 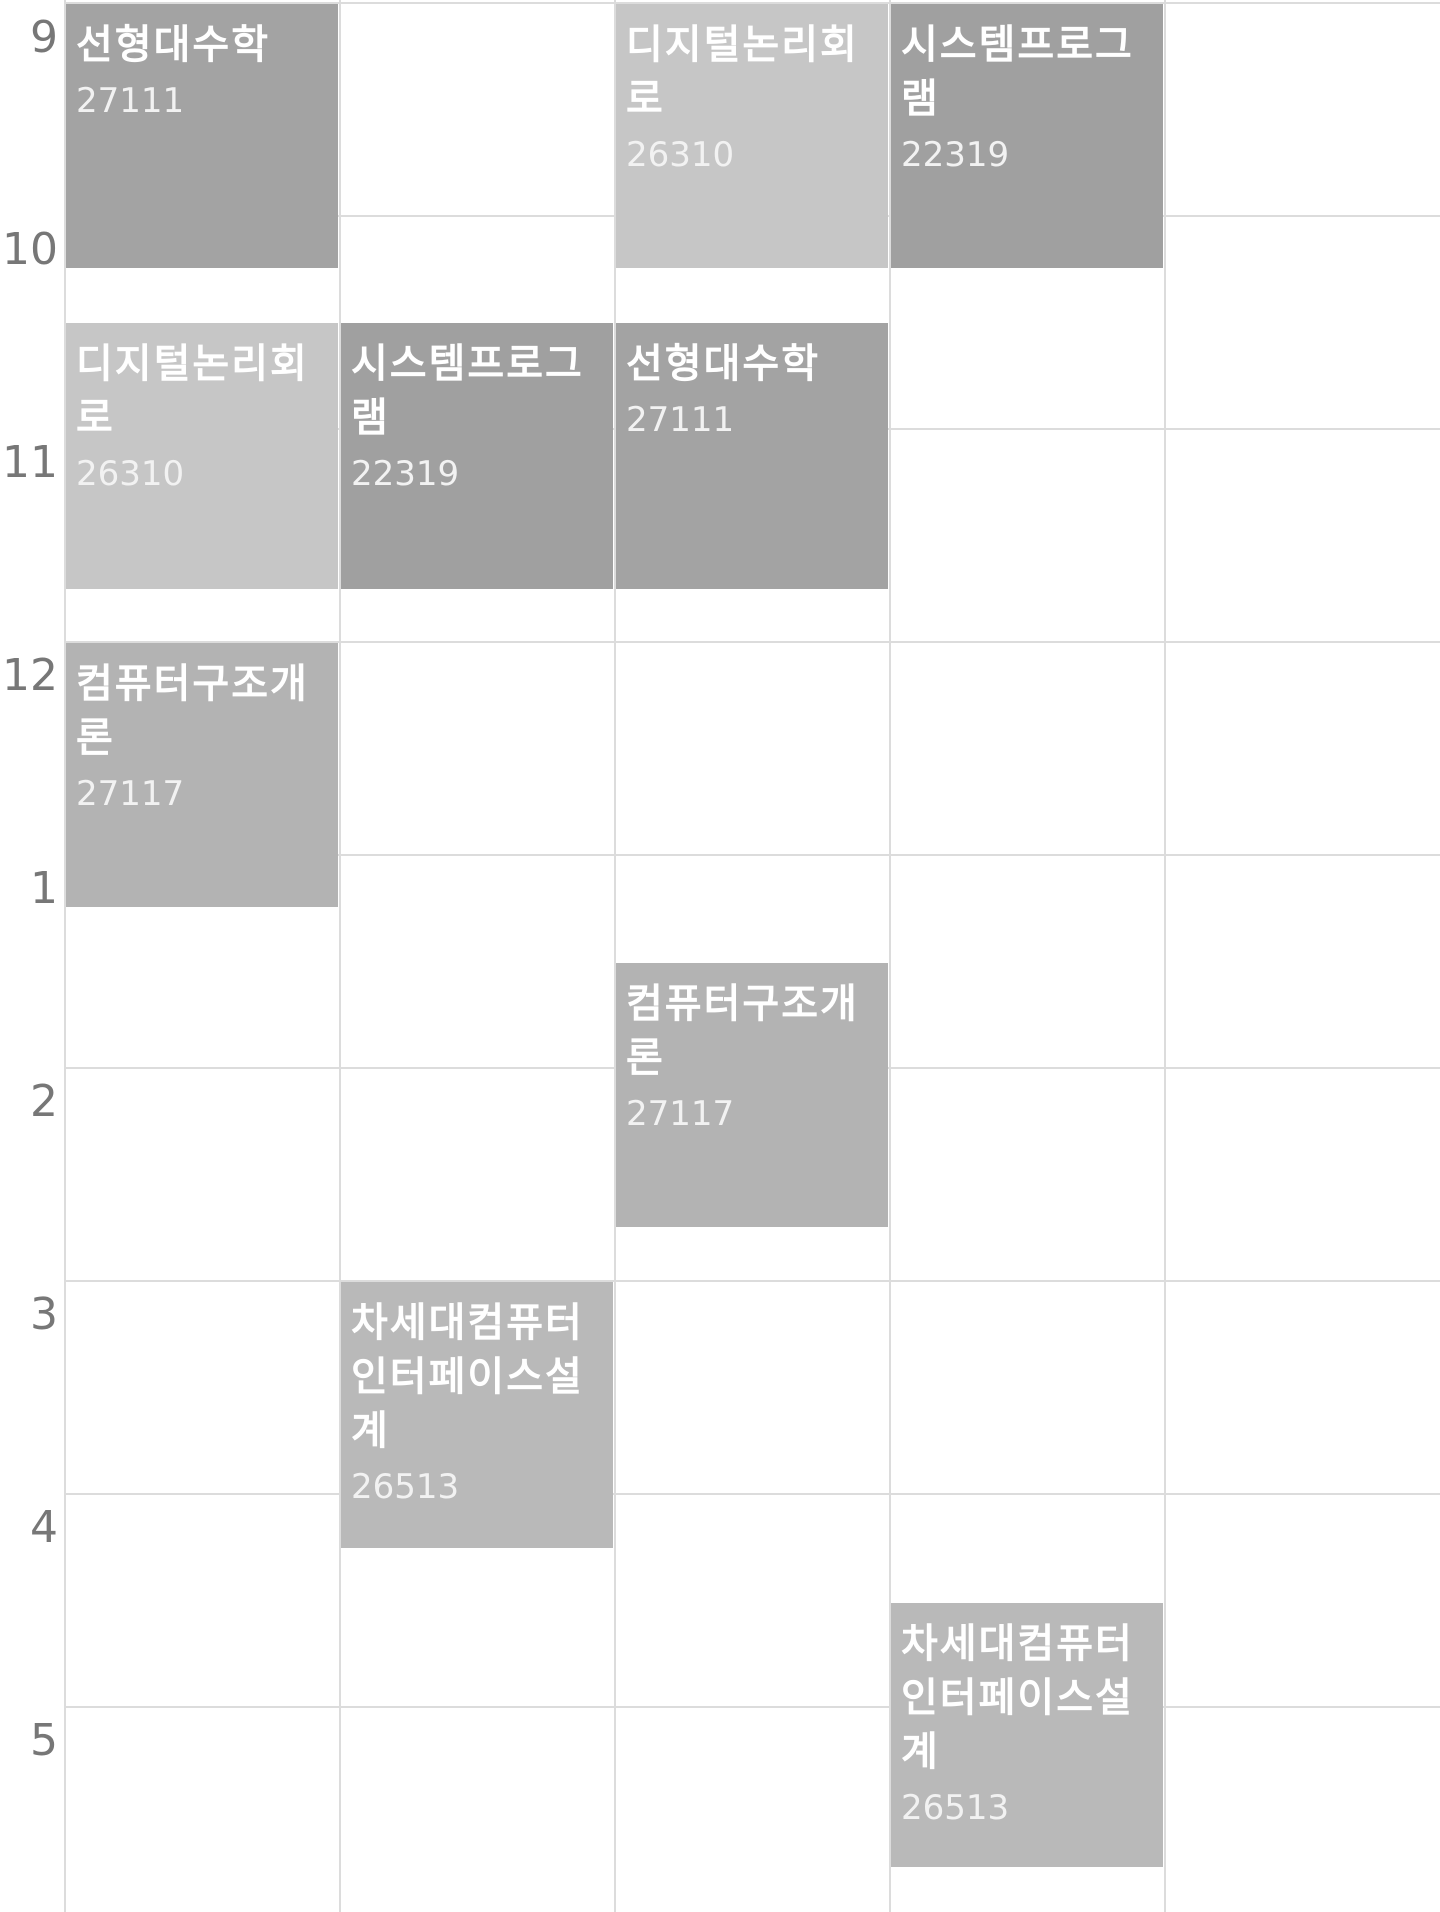 What do you see at coordinates (44, 1101) in the screenshot?
I see `hour-label: 2` at bounding box center [44, 1101].